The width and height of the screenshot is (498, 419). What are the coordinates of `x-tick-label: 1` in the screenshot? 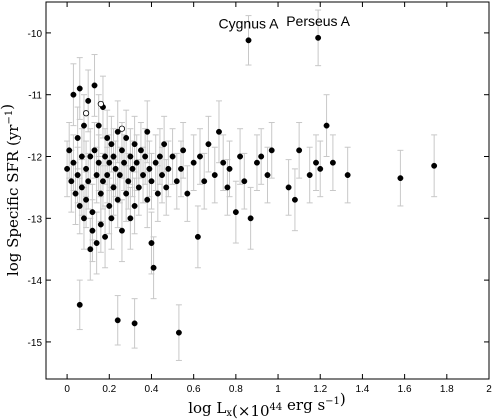 It's located at (278, 389).